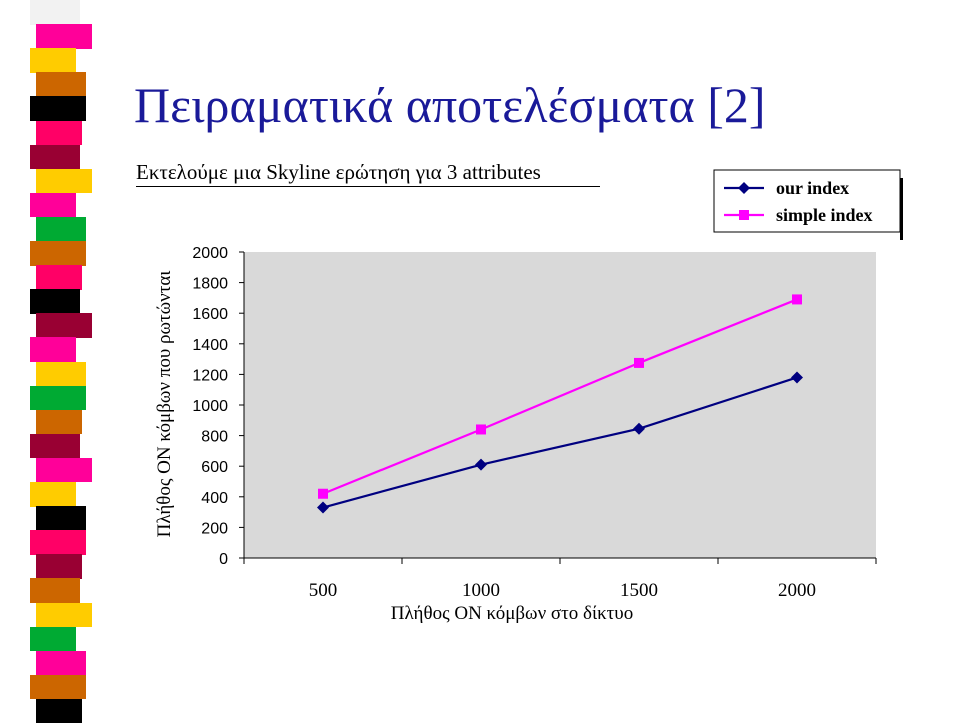 The width and height of the screenshot is (960, 723). Describe the element at coordinates (214, 498) in the screenshot. I see `y-tick-label: 400` at that location.